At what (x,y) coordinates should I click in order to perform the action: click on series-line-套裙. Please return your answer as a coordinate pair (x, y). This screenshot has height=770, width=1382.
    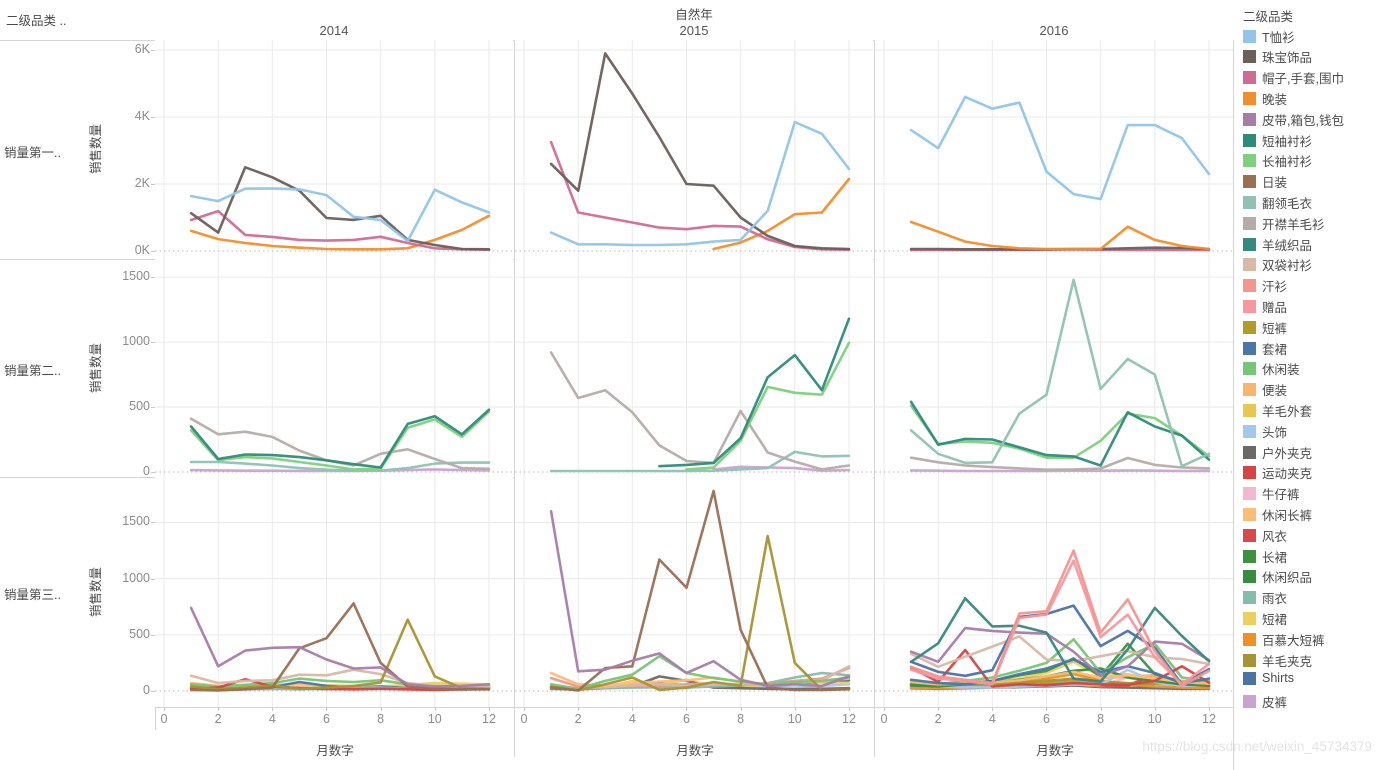
    Looking at the image, I should click on (1060, 672).